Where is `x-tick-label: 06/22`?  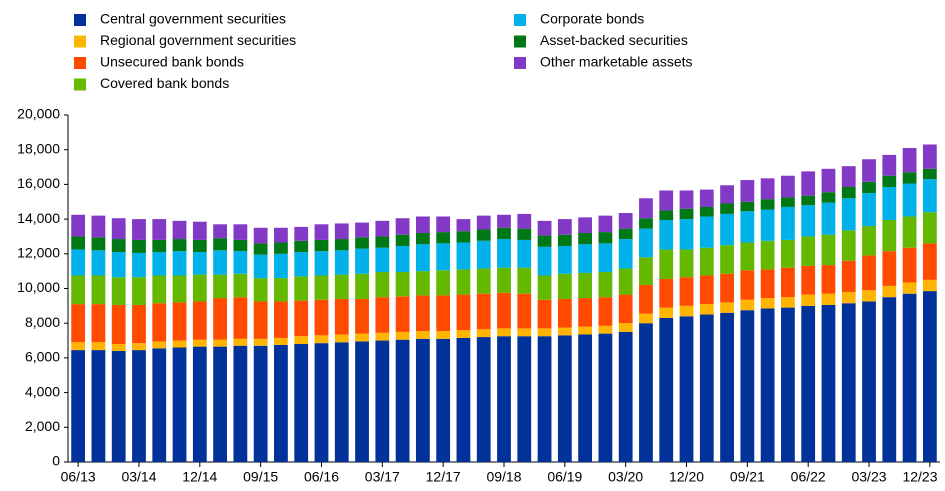 x-tick-label: 06/22 is located at coordinates (808, 477).